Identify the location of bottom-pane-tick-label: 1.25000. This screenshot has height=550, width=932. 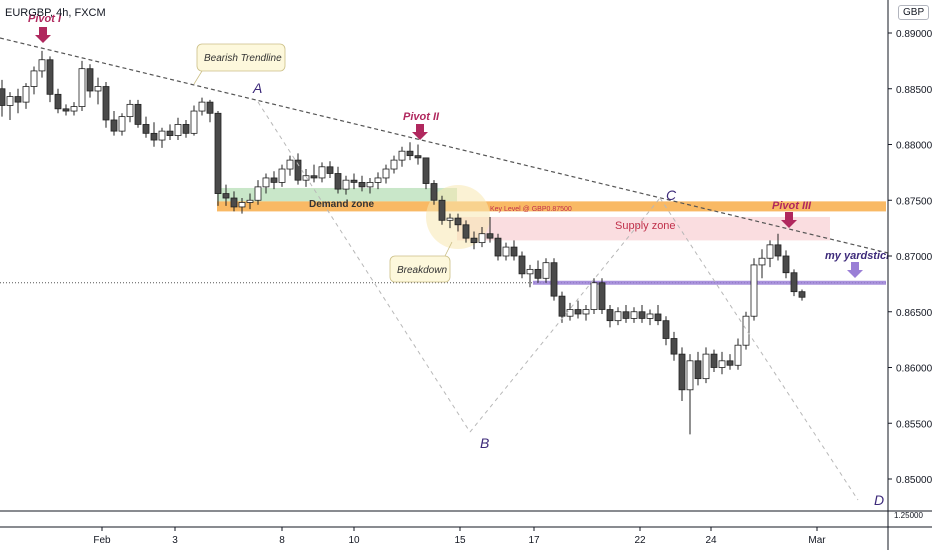
(908, 515).